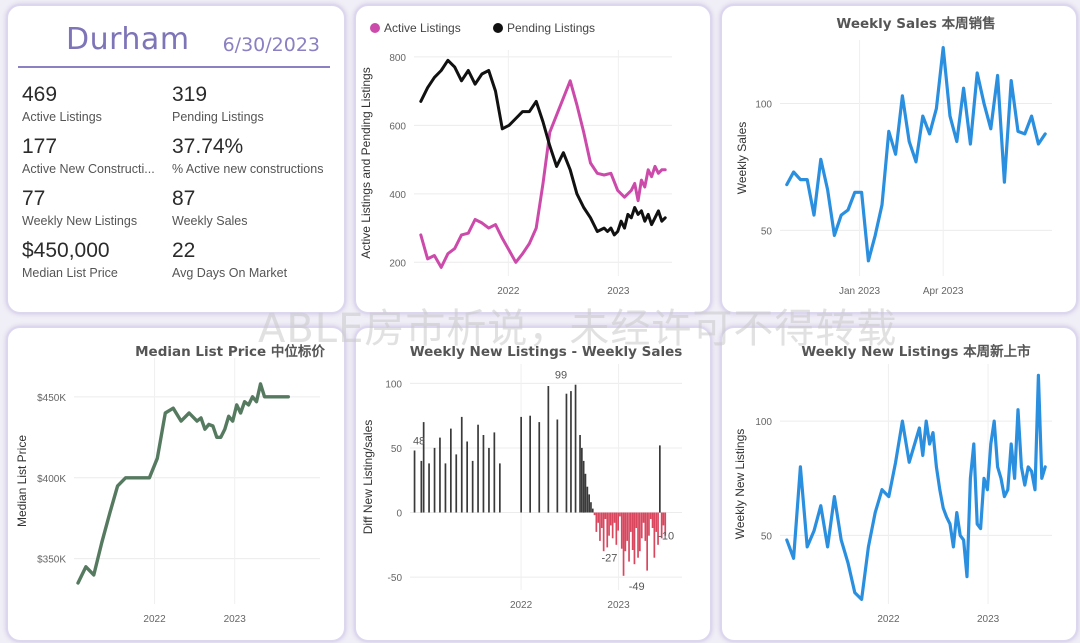  Describe the element at coordinates (368, 477) in the screenshot. I see `y-axis-label: Diff New Listing/sales` at that location.